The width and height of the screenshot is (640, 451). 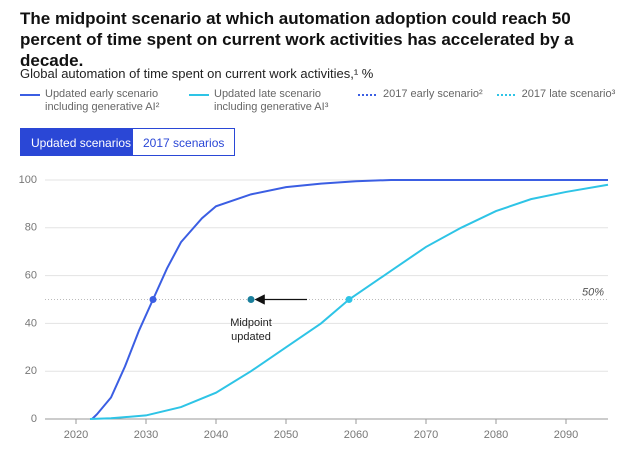 I want to click on x-tick-label: 2050, so click(x=286, y=435).